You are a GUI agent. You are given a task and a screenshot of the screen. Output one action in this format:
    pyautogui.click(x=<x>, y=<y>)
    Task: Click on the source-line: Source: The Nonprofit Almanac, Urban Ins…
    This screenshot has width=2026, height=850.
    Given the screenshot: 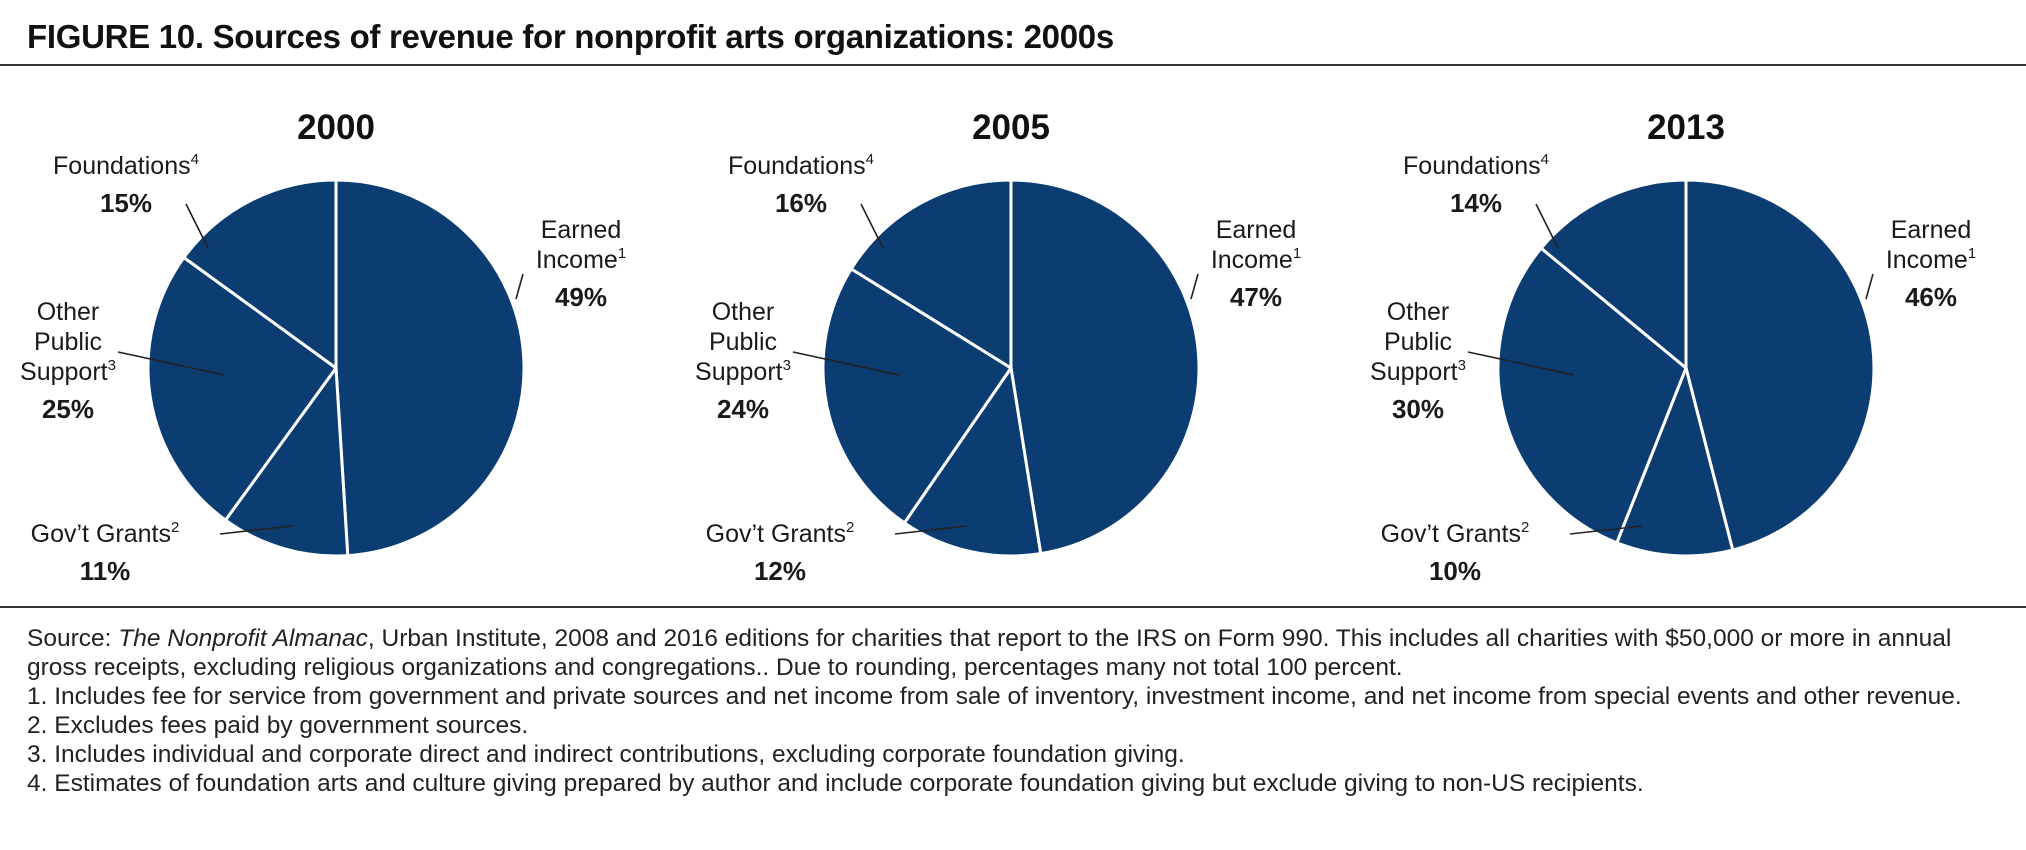 What is the action you would take?
    pyautogui.click(x=1014, y=653)
    